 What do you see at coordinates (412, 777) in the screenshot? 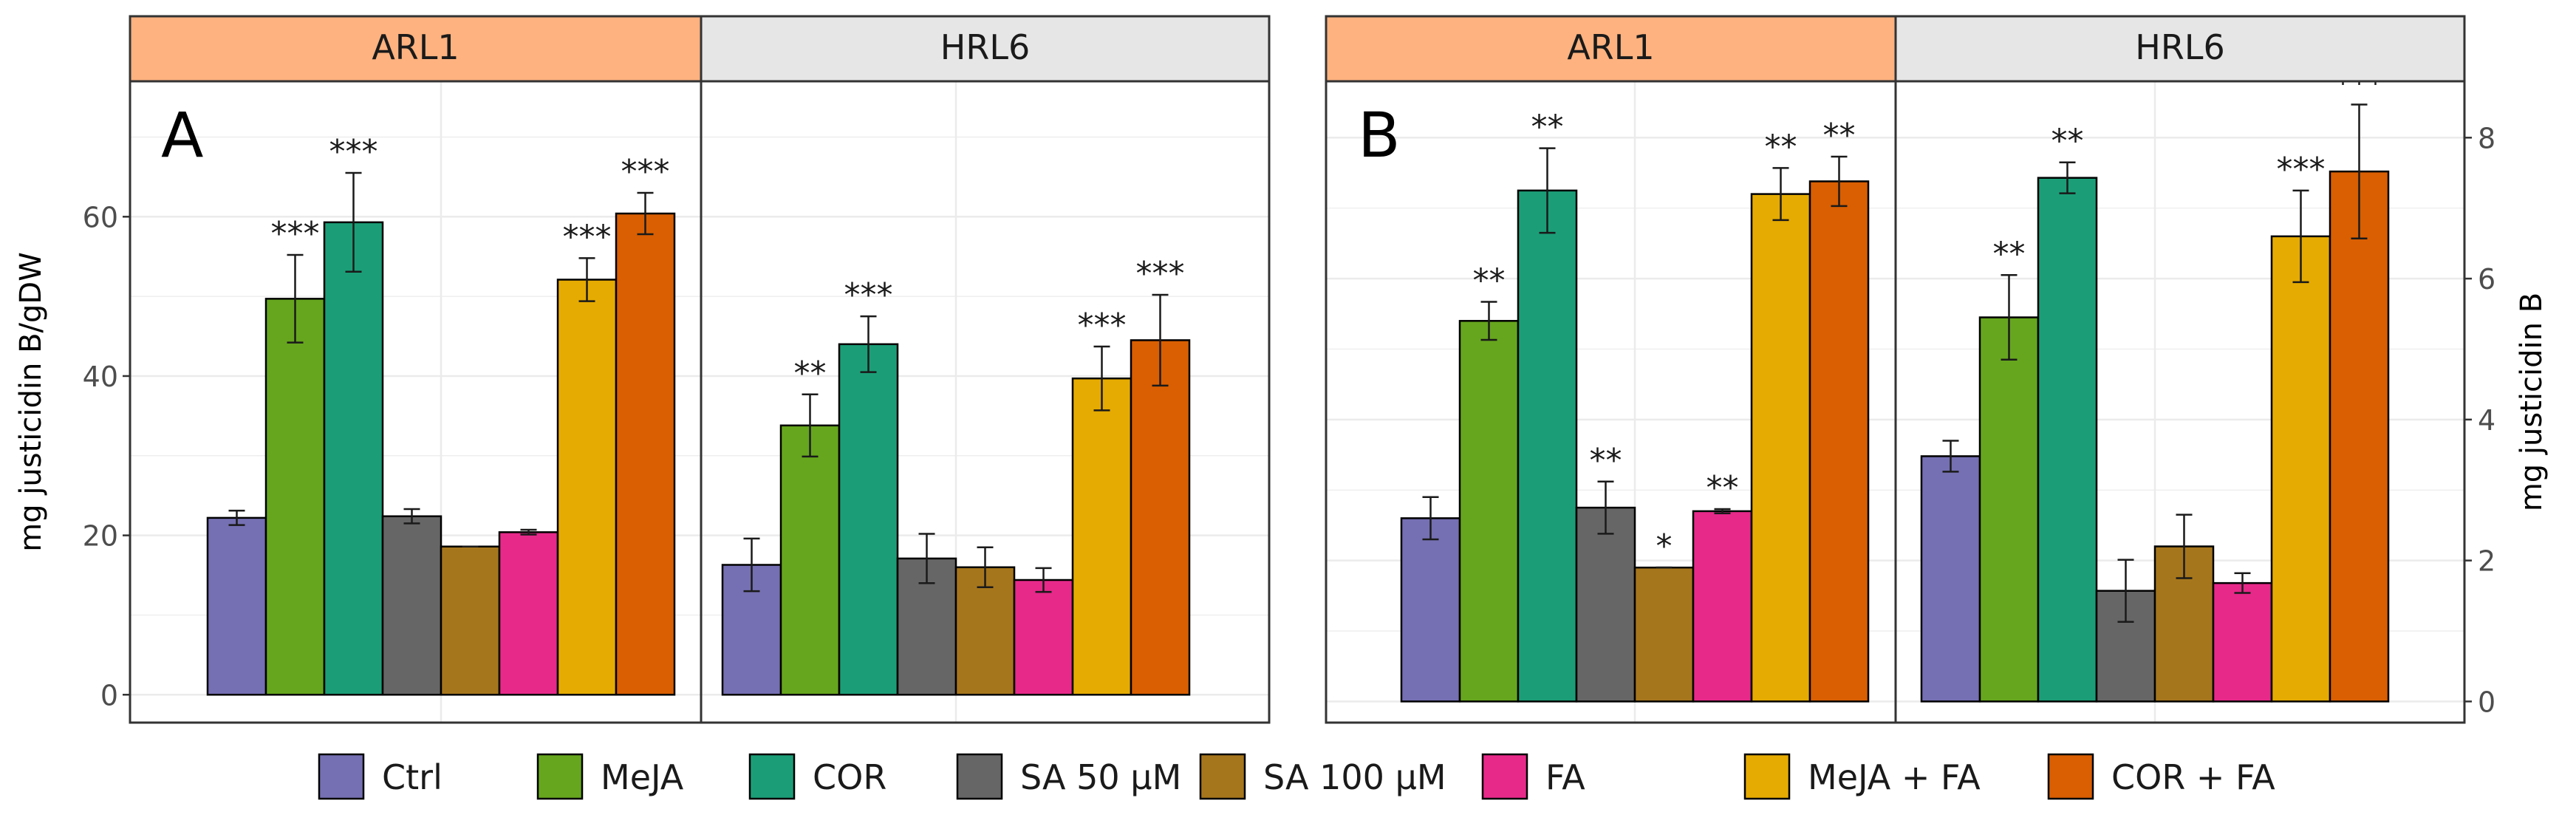
I see `legend-label: Ctrl` at bounding box center [412, 777].